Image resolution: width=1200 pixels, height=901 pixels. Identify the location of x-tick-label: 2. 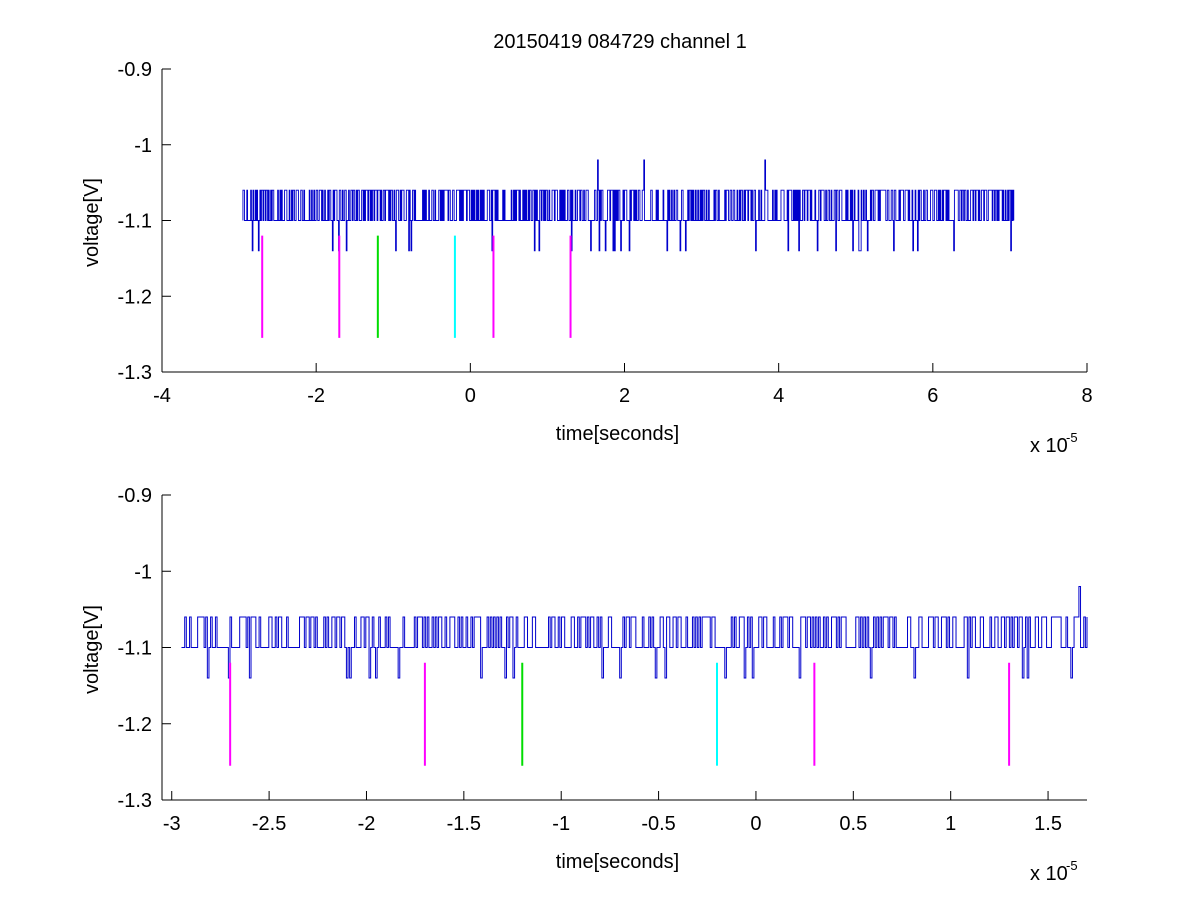
(624, 396).